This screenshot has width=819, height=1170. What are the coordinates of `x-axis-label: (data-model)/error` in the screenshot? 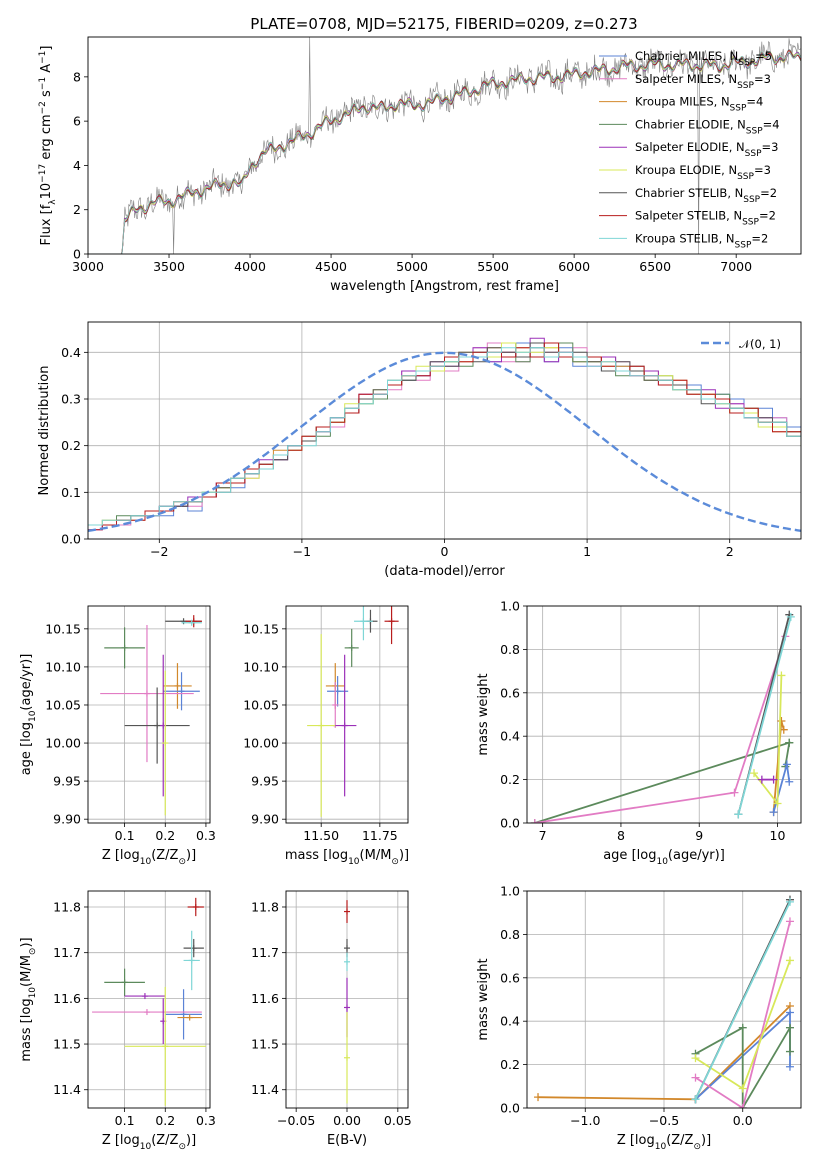 It's located at (444, 571).